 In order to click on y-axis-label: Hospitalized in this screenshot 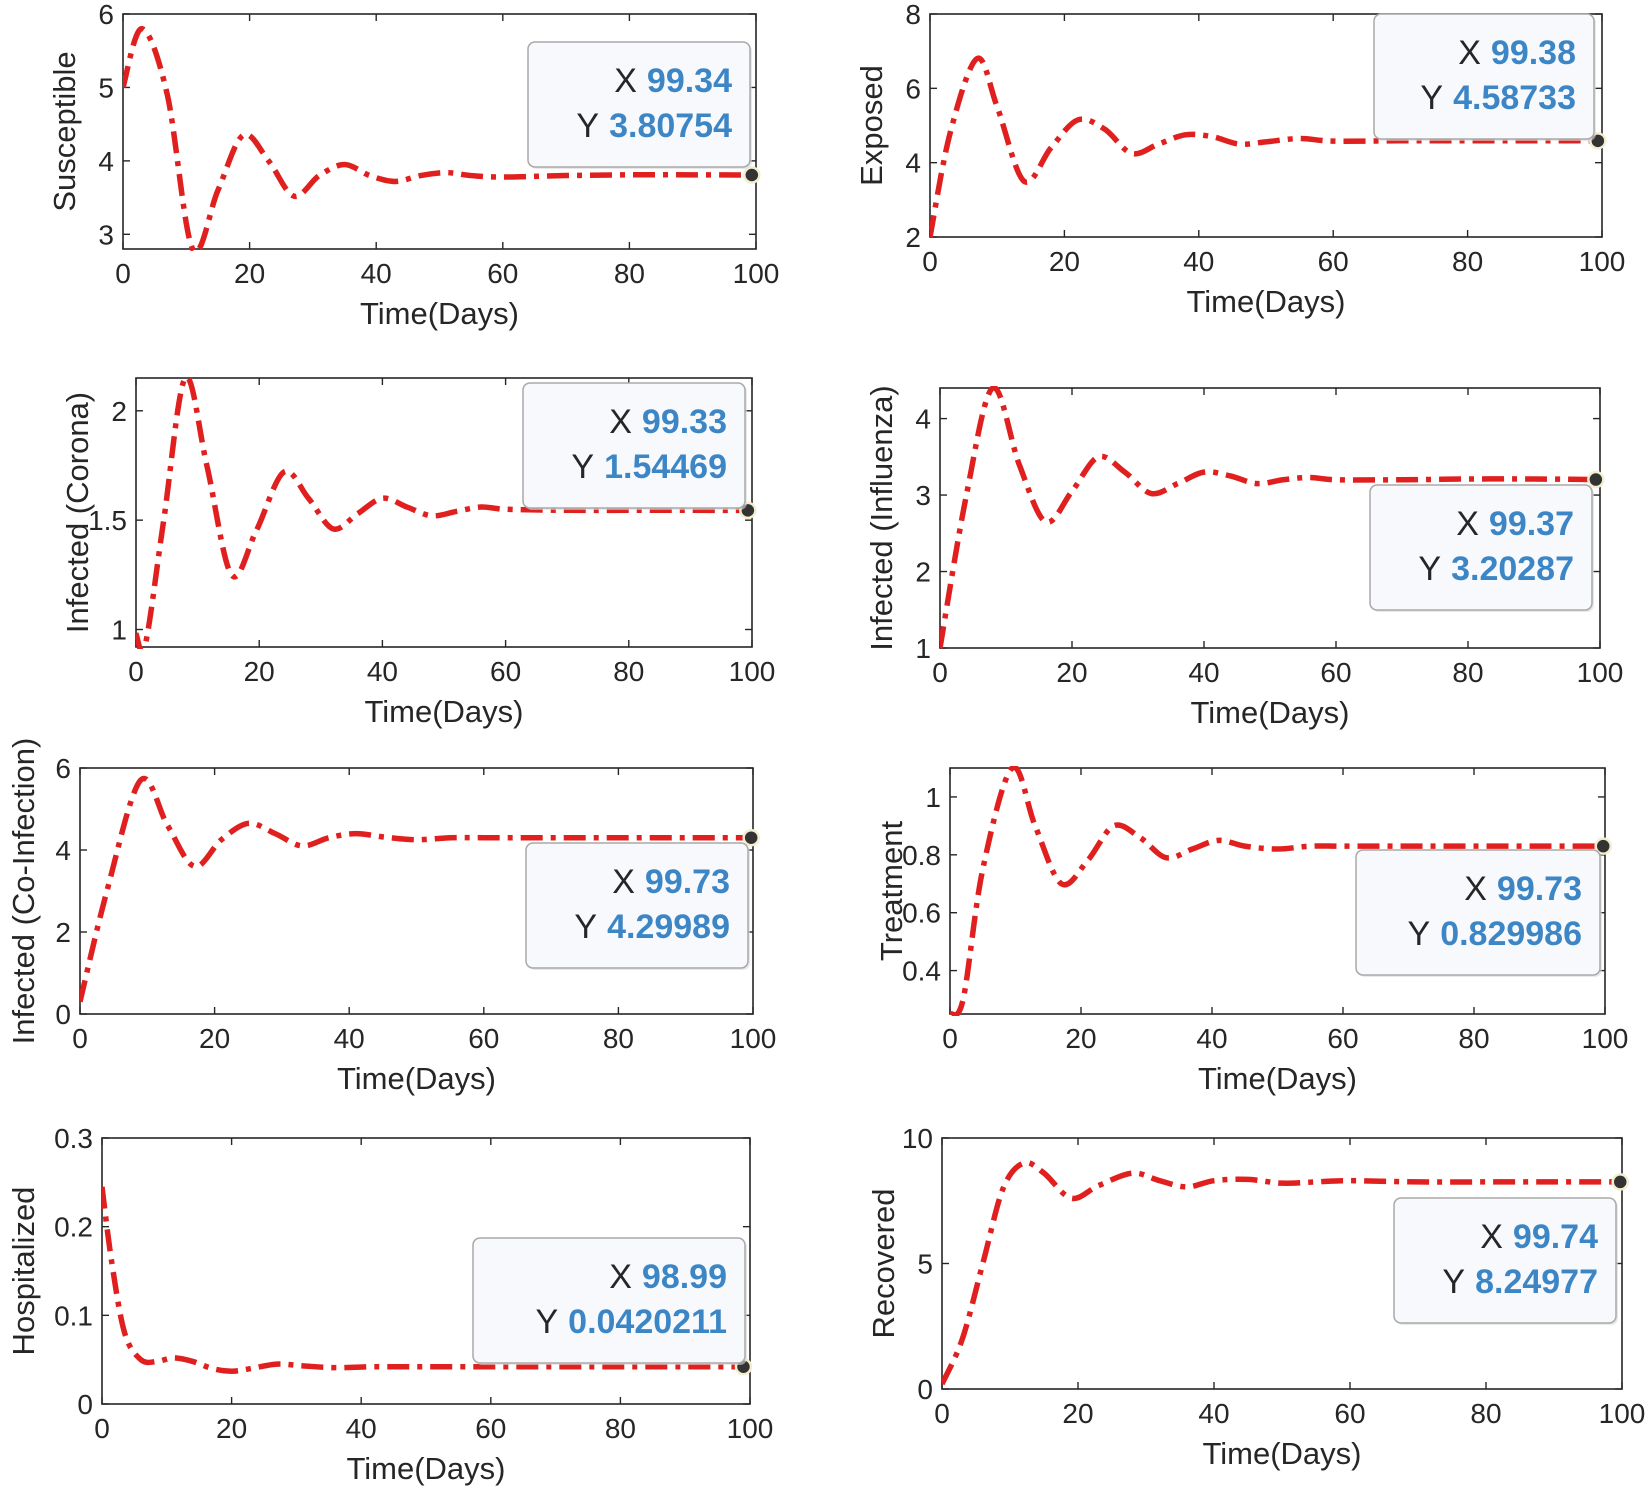, I will do `click(23, 1271)`.